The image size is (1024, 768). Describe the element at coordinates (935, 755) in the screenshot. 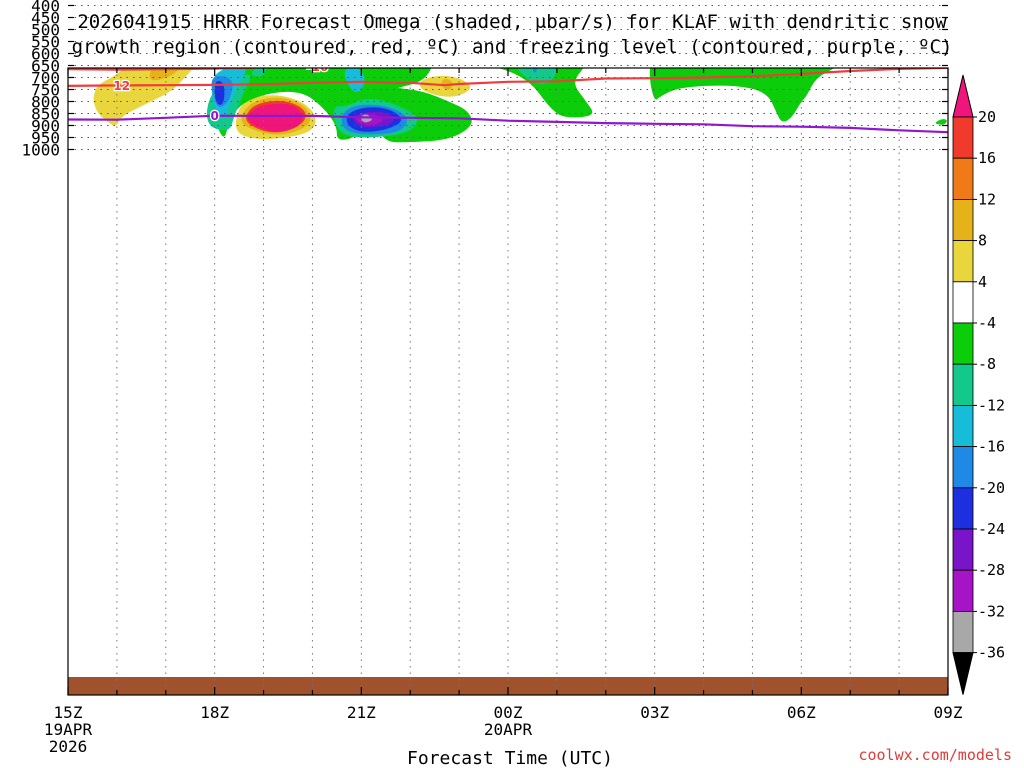

I see `credit-label: coolwx.com/models` at that location.